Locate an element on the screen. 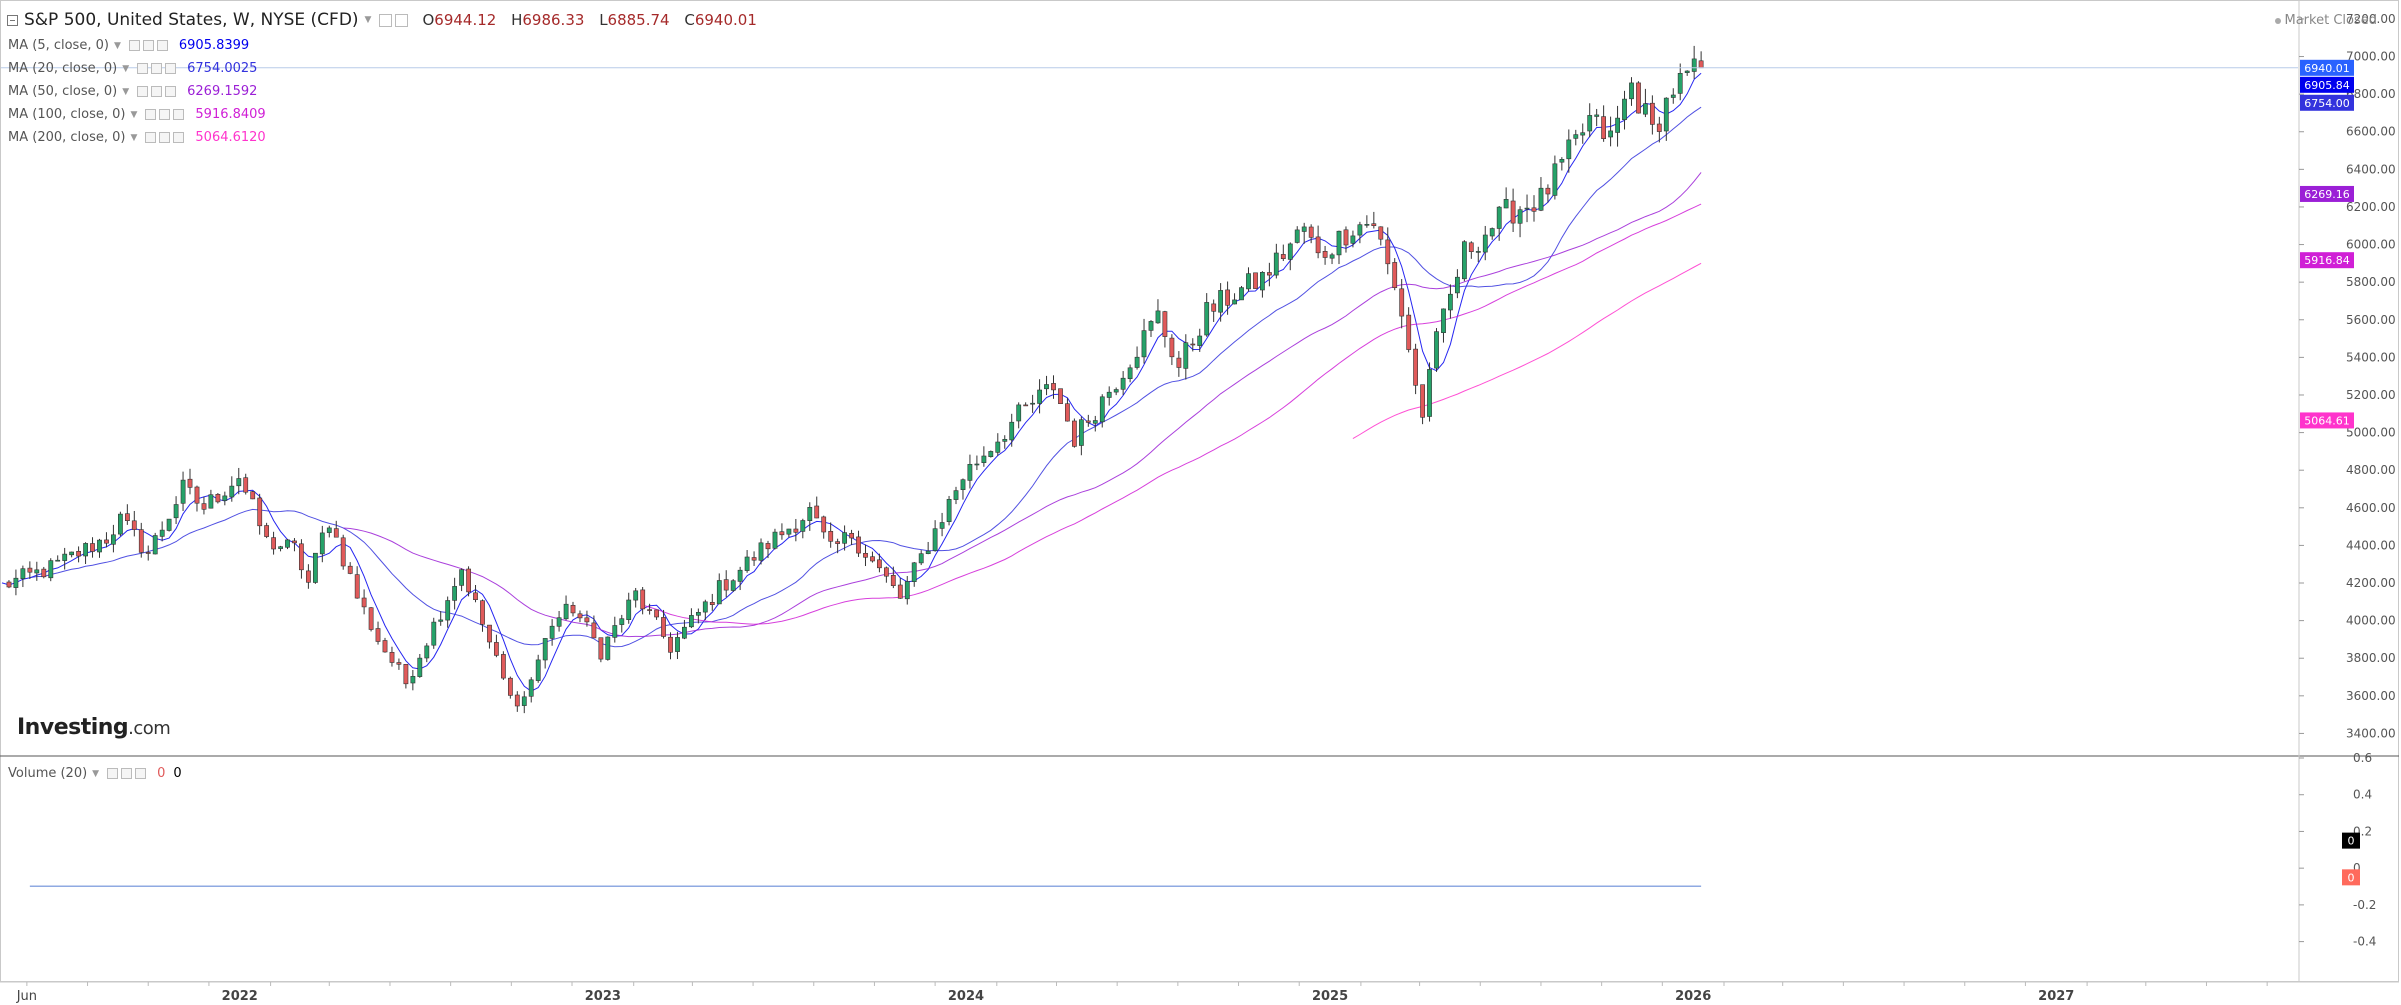 This screenshot has height=1005, width=2401. indicator-ma100: MA (100, close, 0) ▼ 5916.8409 is located at coordinates (137, 114).